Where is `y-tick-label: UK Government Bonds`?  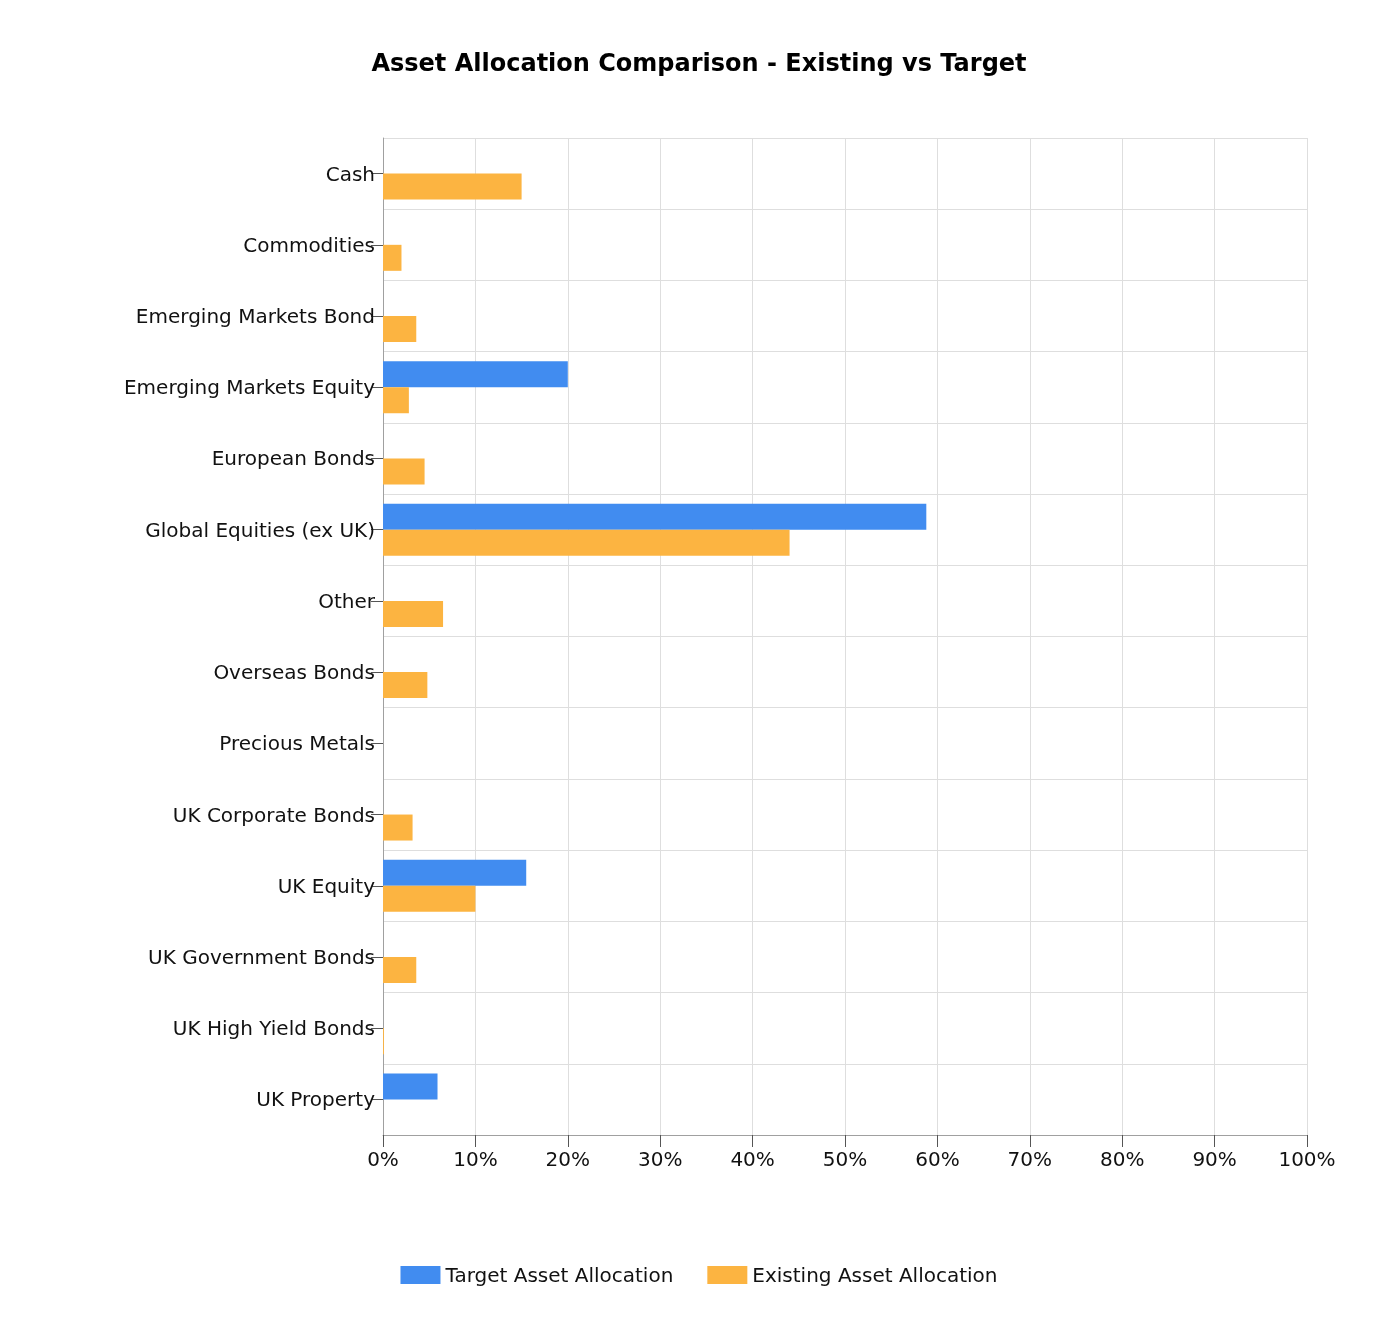 y-tick-label: UK Government Bonds is located at coordinates (261, 956).